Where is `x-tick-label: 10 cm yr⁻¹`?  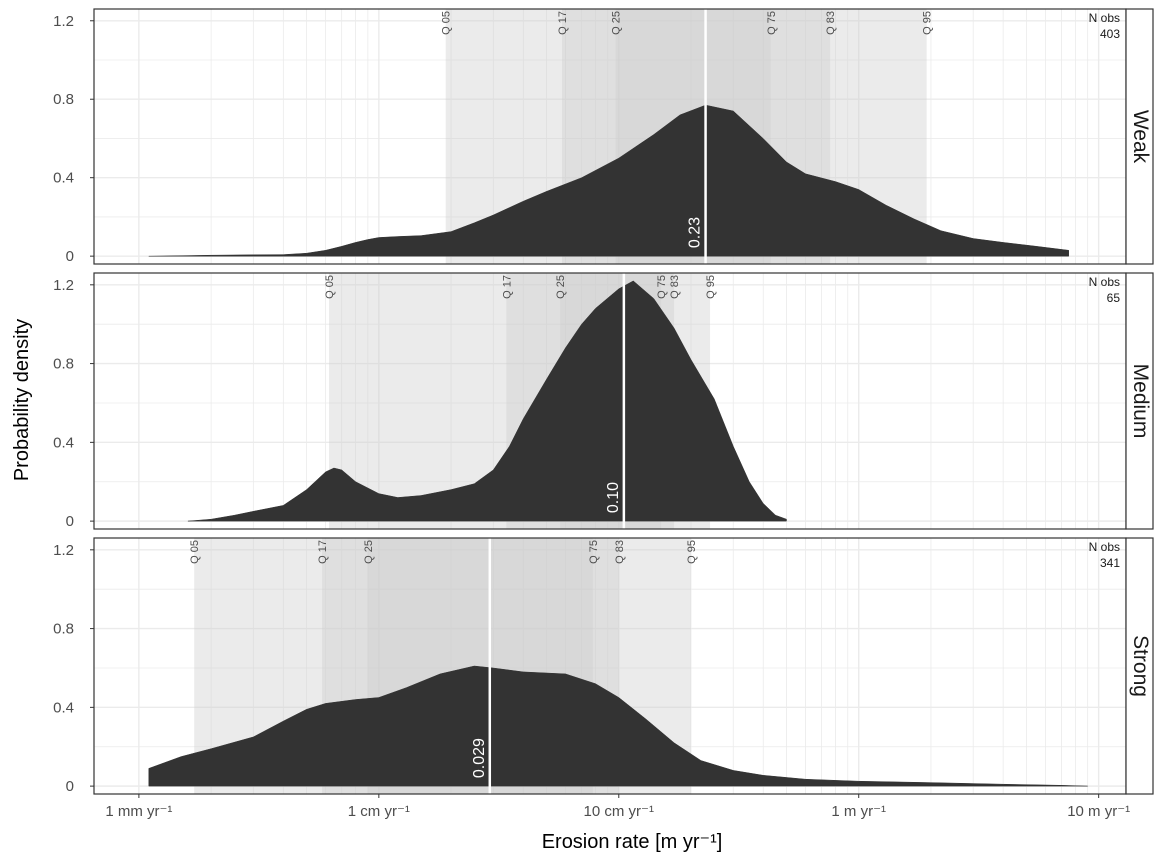
x-tick-label: 10 cm yr⁻¹ is located at coordinates (619, 811).